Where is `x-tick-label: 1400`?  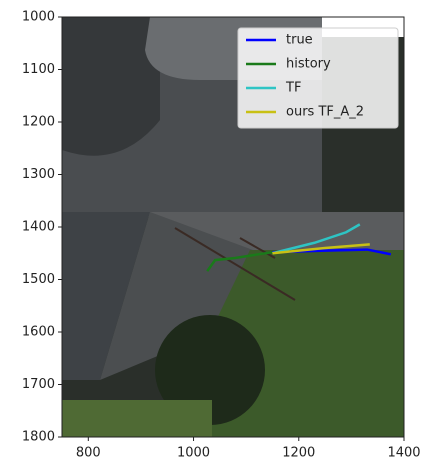 x-tick-label: 1400 is located at coordinates (403, 453).